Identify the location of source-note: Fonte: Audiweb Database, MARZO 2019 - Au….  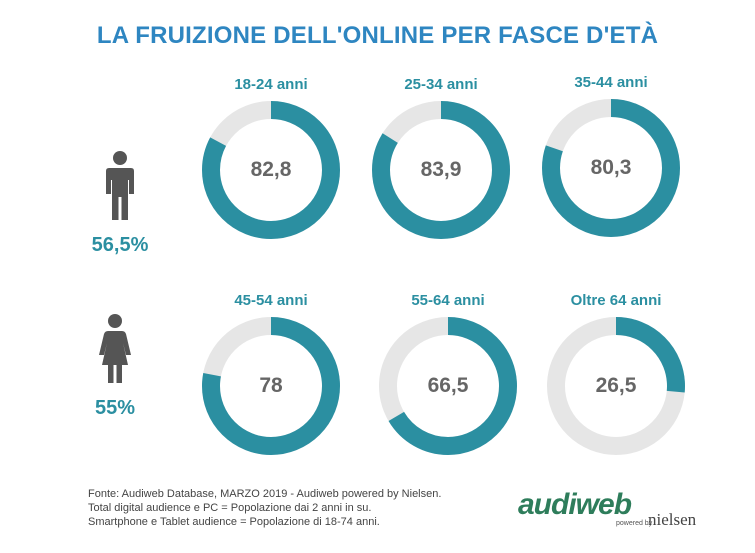
(264, 508).